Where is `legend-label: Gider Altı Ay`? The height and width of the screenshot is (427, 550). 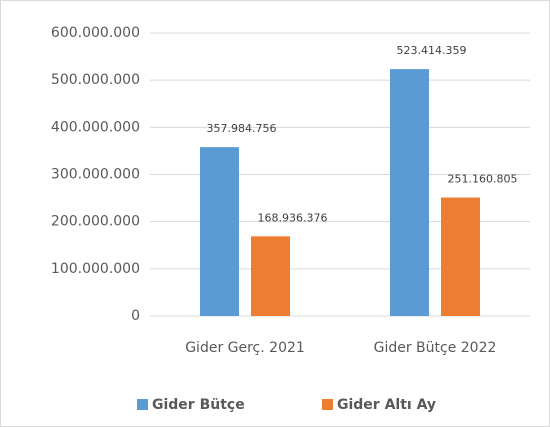
legend-label: Gider Altı Ay is located at coordinates (386, 405).